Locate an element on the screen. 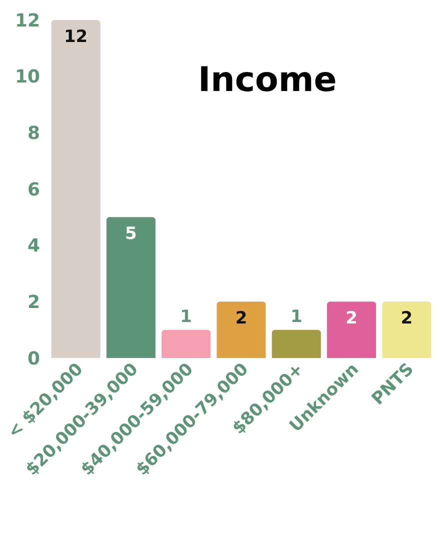 The height and width of the screenshot is (541, 446). y-tick-label: 6 is located at coordinates (33, 189).